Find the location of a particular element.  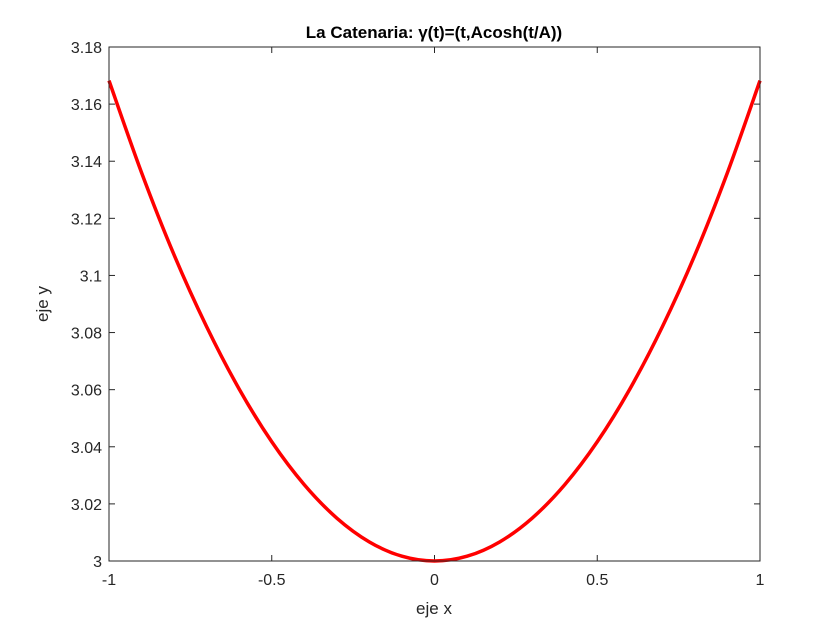

y-tick-label: 3.12 is located at coordinates (86, 219).